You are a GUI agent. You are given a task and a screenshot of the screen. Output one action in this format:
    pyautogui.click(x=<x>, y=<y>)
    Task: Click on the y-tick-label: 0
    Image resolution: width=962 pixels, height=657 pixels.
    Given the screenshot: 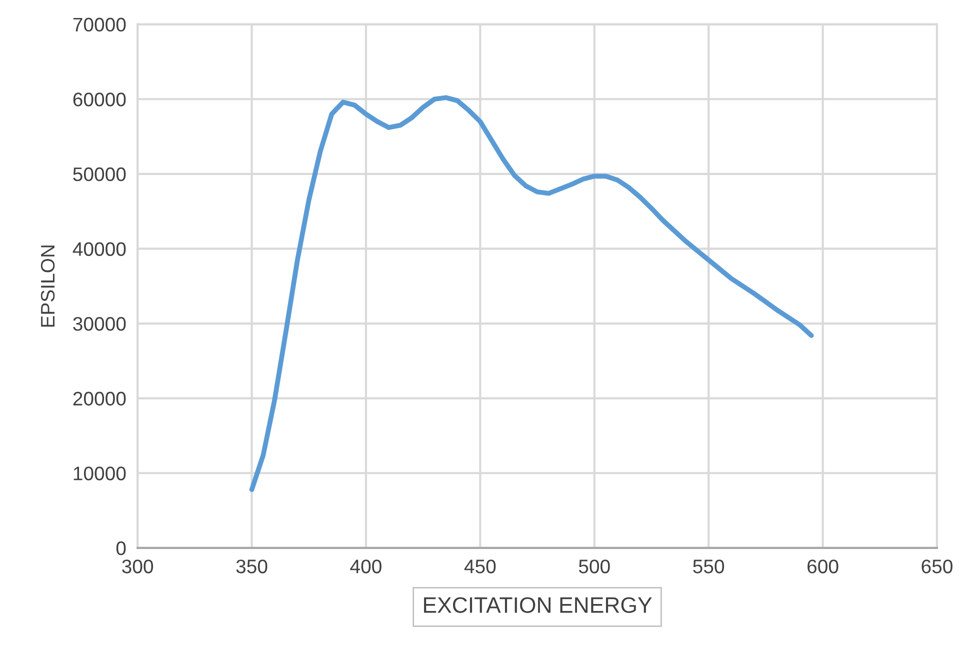 What is the action you would take?
    pyautogui.click(x=121, y=548)
    